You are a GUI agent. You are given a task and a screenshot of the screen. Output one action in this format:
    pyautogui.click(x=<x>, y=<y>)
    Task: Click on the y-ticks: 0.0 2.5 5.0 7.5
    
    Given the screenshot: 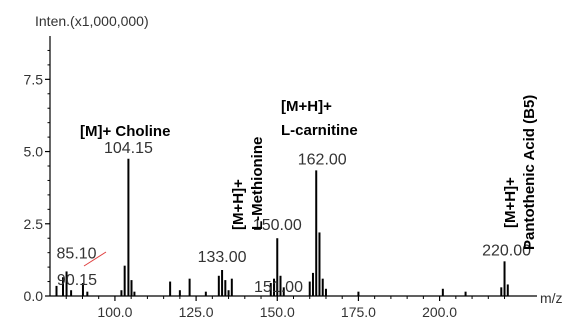 What is the action you would take?
    pyautogui.click(x=37, y=176)
    